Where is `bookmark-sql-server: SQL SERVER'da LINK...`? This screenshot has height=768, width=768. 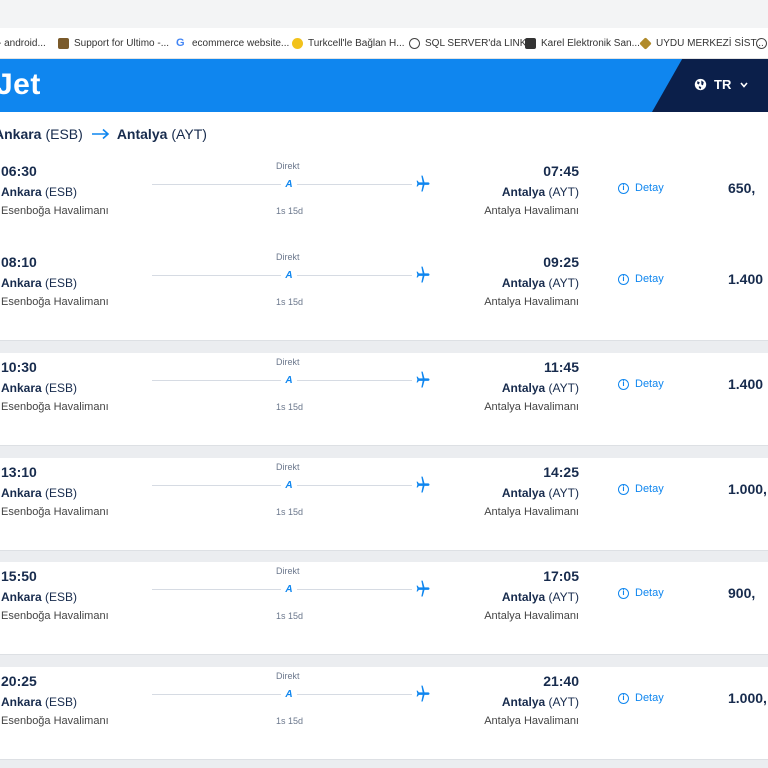
bookmark-sql-server: SQL SERVER'da LINK... is located at coordinates (472, 43).